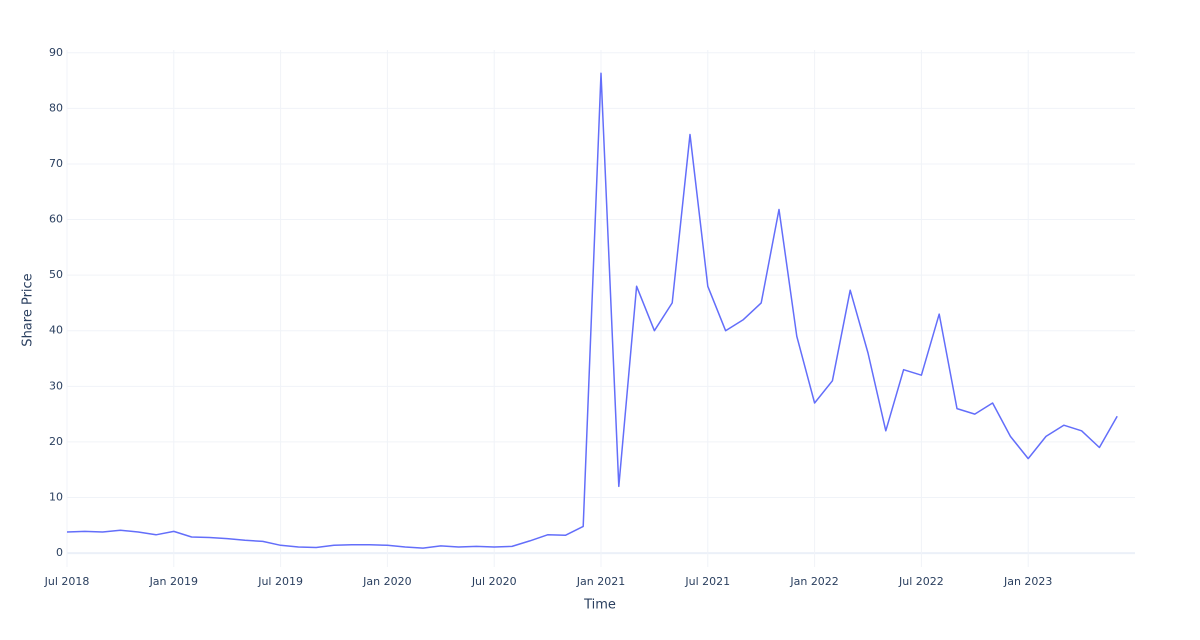 The image size is (1200, 640). I want to click on x-tick-label: Jul 2022, so click(921, 581).